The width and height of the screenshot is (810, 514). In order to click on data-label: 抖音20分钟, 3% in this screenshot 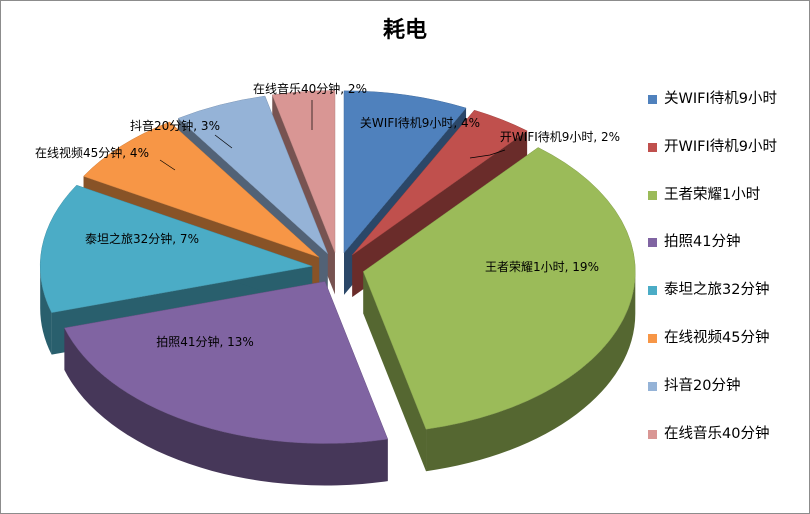, I will do `click(175, 125)`.